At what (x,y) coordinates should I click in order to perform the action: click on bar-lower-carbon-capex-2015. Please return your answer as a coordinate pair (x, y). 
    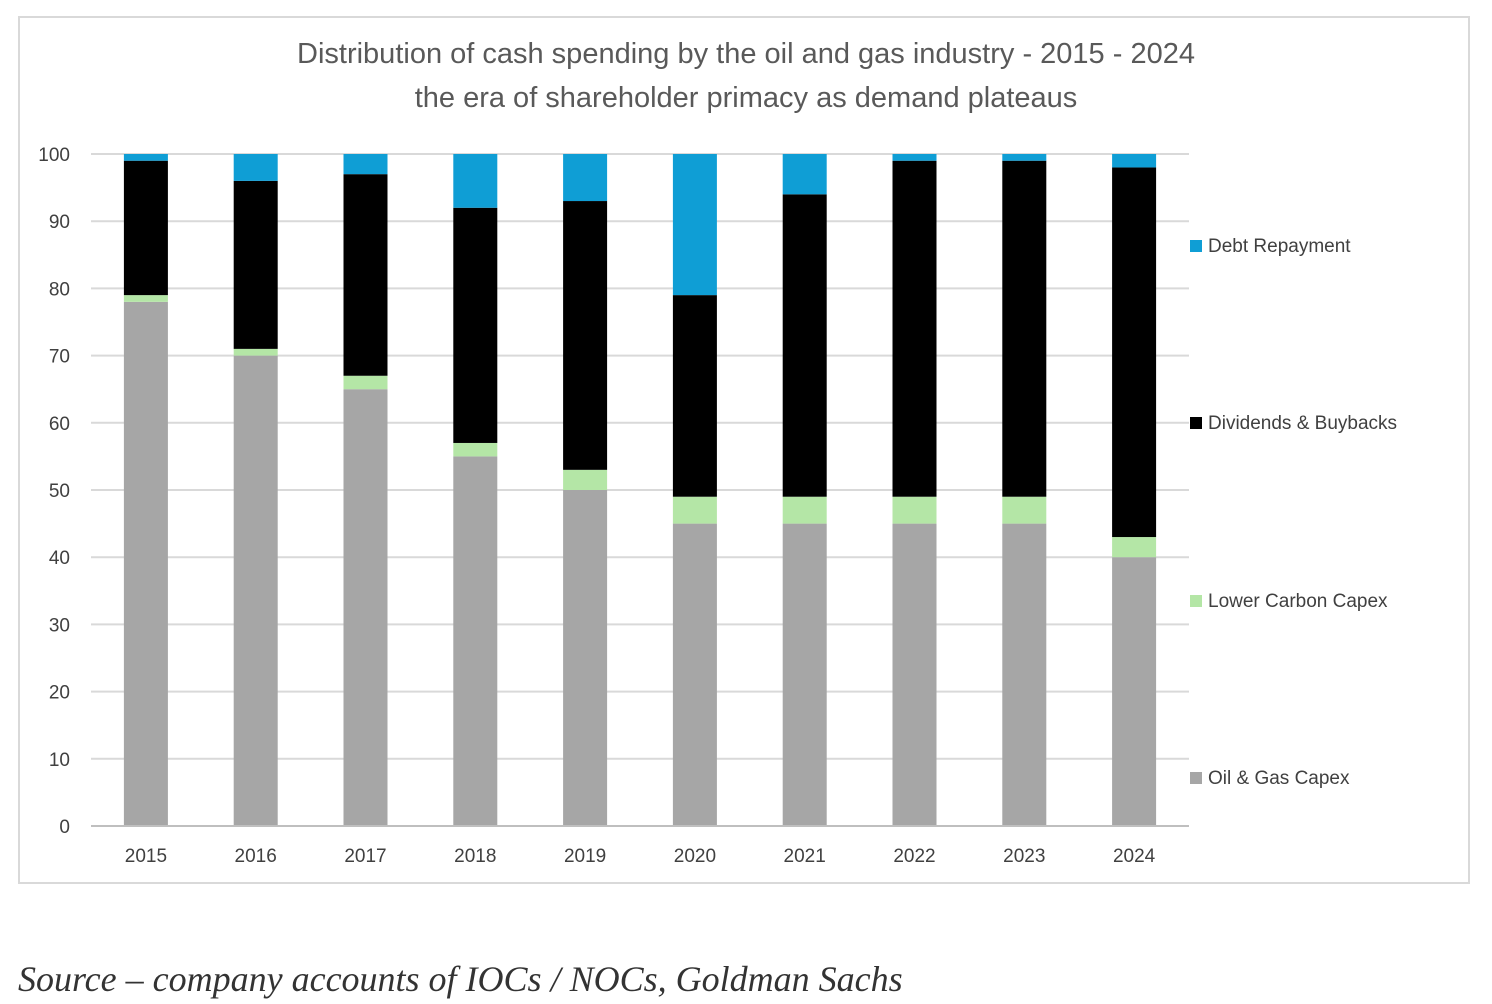
    Looking at the image, I should click on (145, 298).